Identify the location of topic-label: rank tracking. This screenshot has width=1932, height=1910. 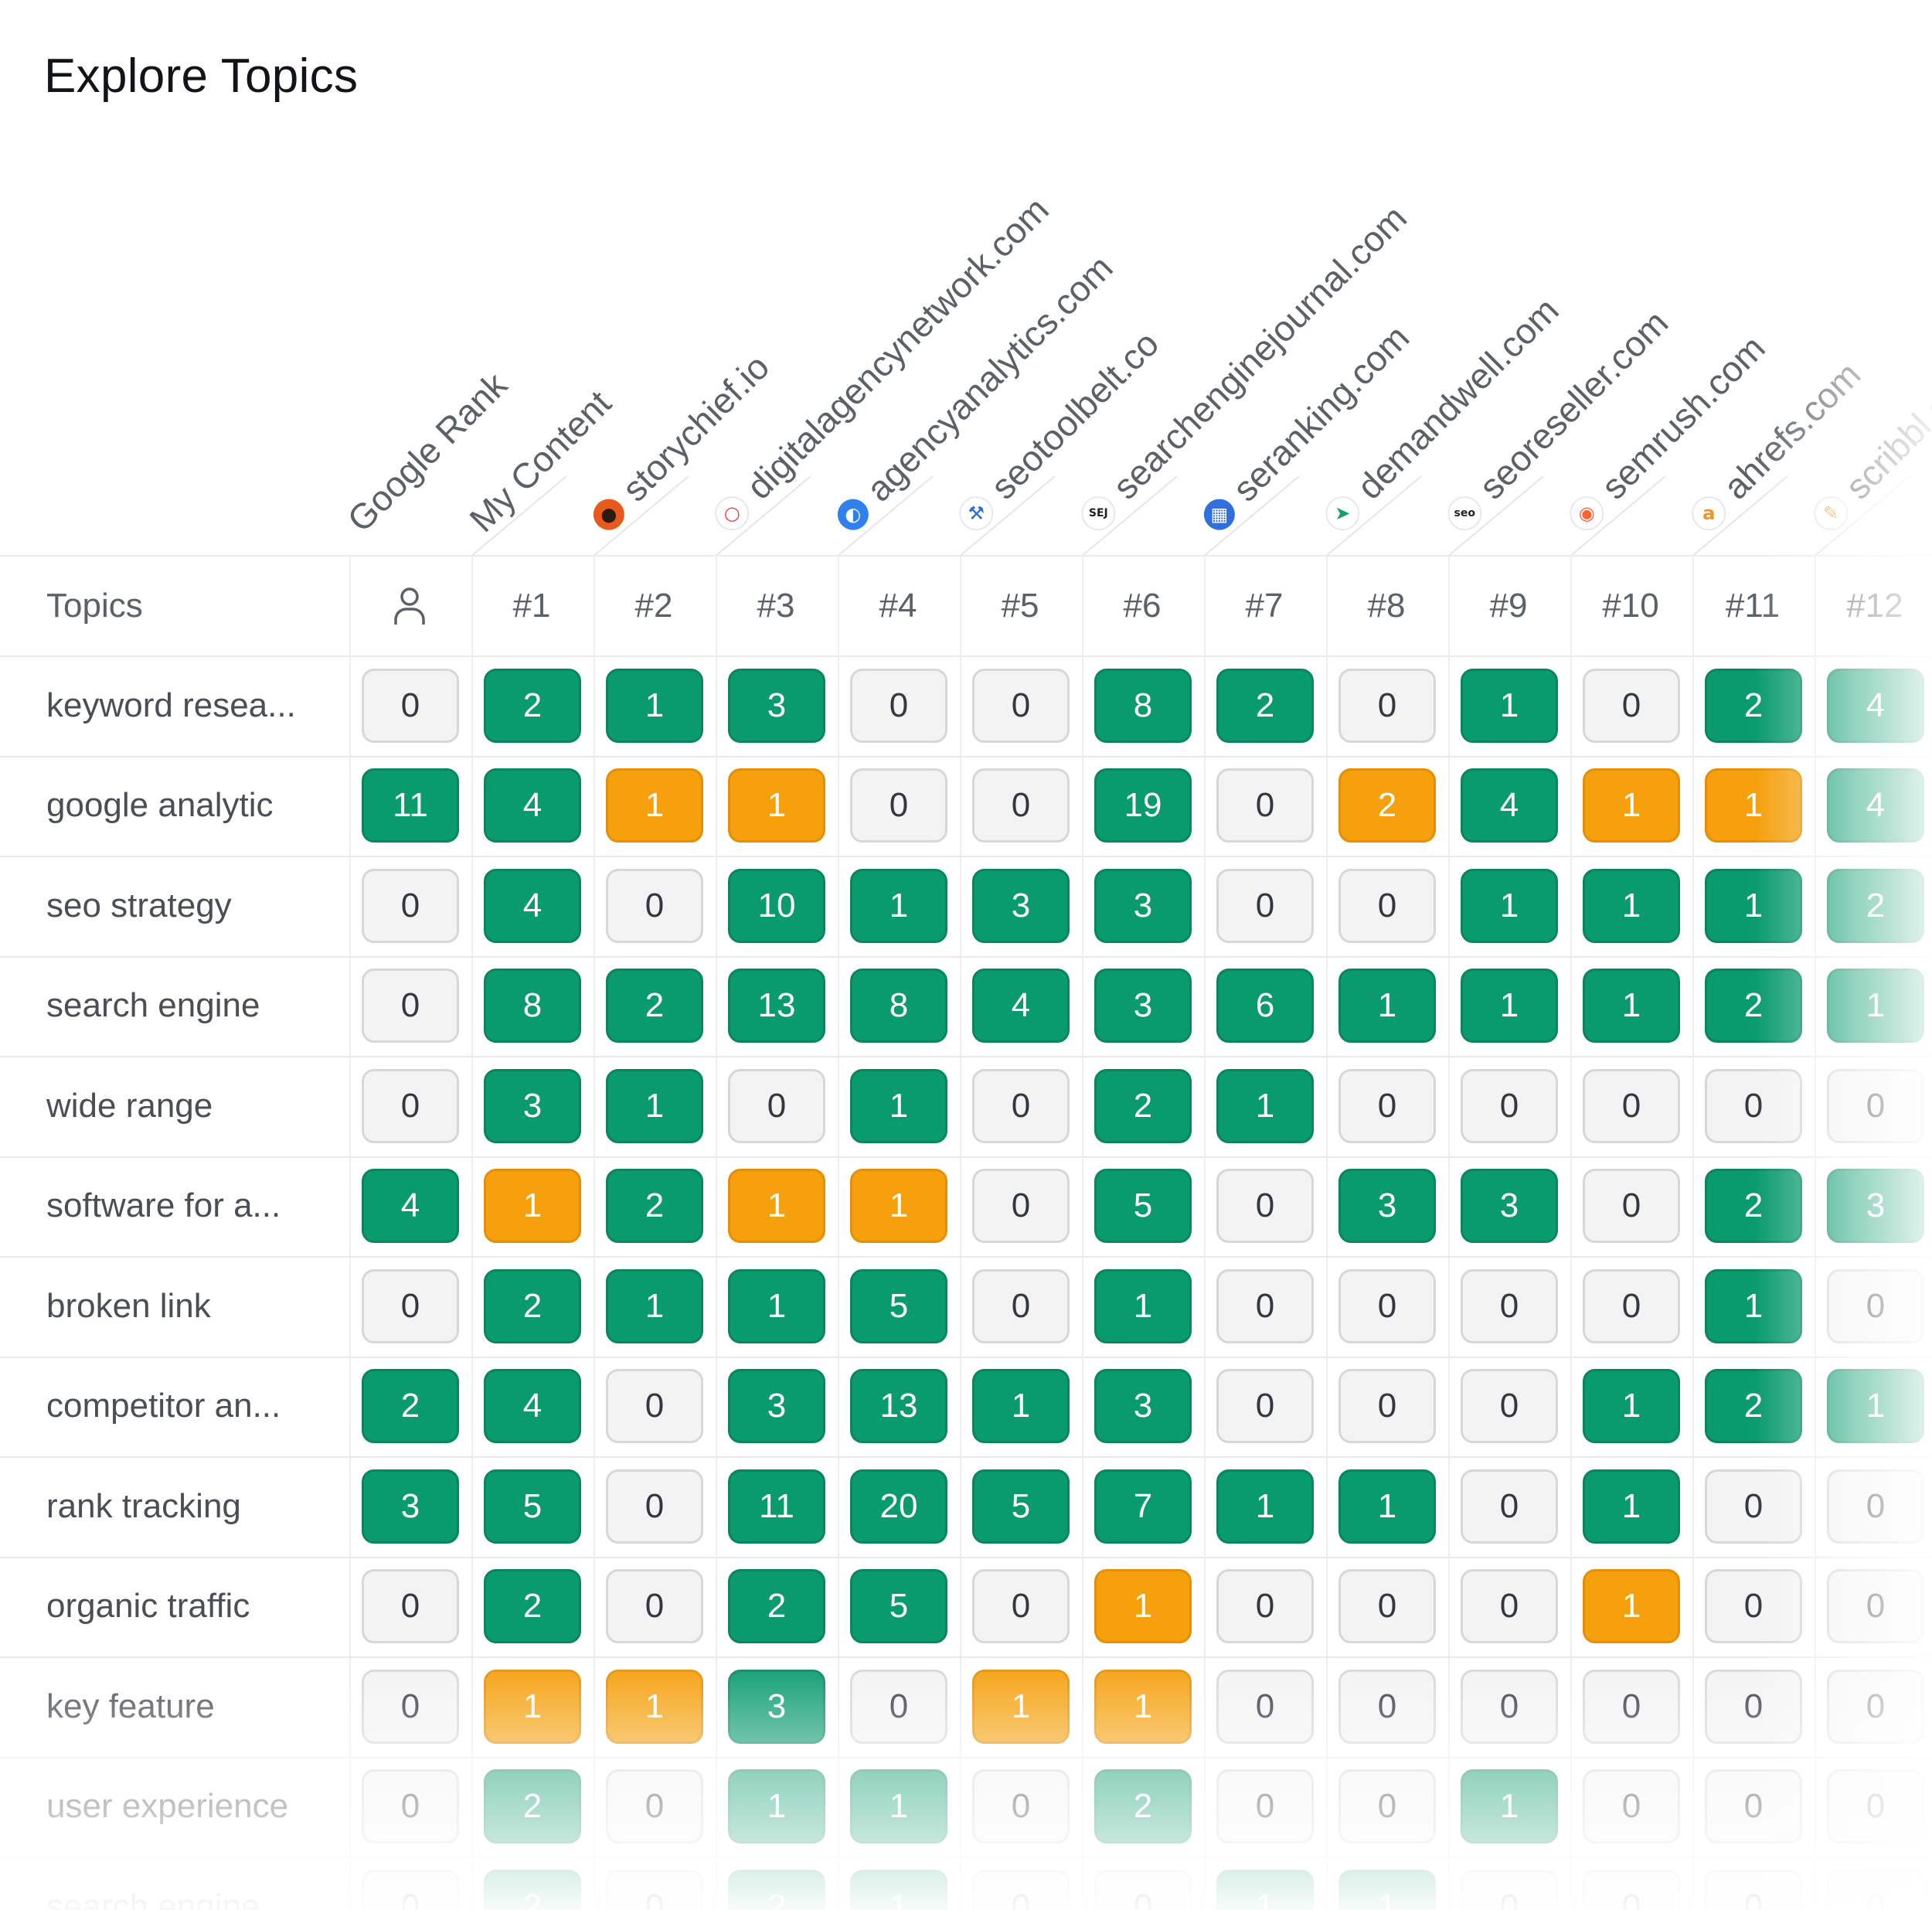
(144, 1505).